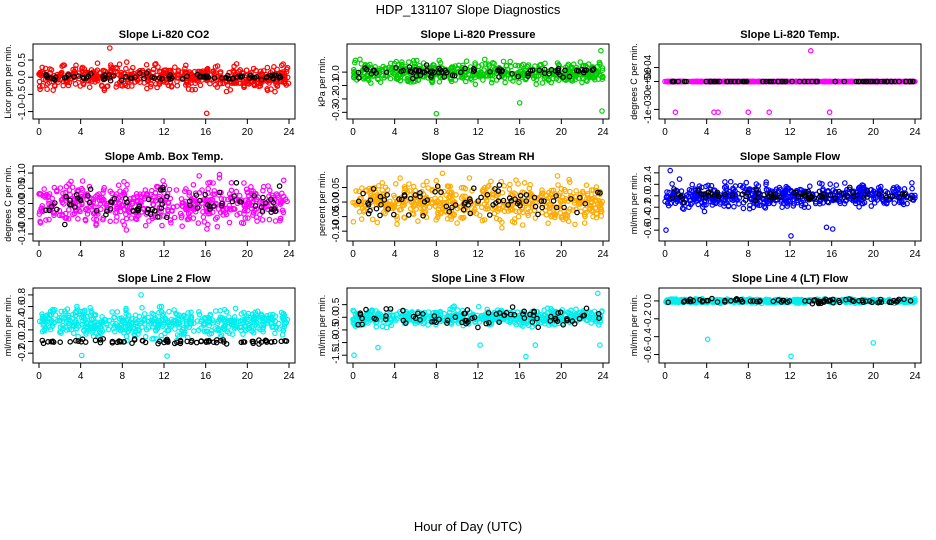  Describe the element at coordinates (81, 376) in the screenshot. I see `x-tick-label: 4` at that location.